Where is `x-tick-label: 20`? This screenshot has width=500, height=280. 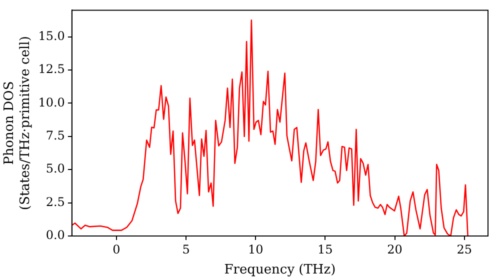 x-tick-label: 20 is located at coordinates (394, 249).